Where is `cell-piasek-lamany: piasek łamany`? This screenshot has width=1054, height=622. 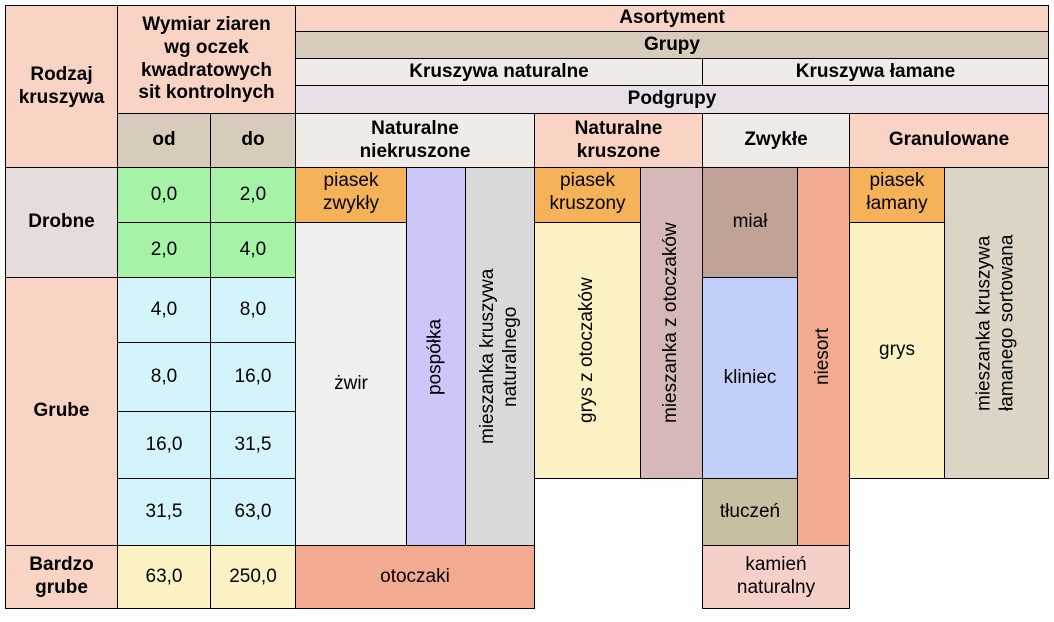 cell-piasek-lamany: piasek łamany is located at coordinates (897, 195).